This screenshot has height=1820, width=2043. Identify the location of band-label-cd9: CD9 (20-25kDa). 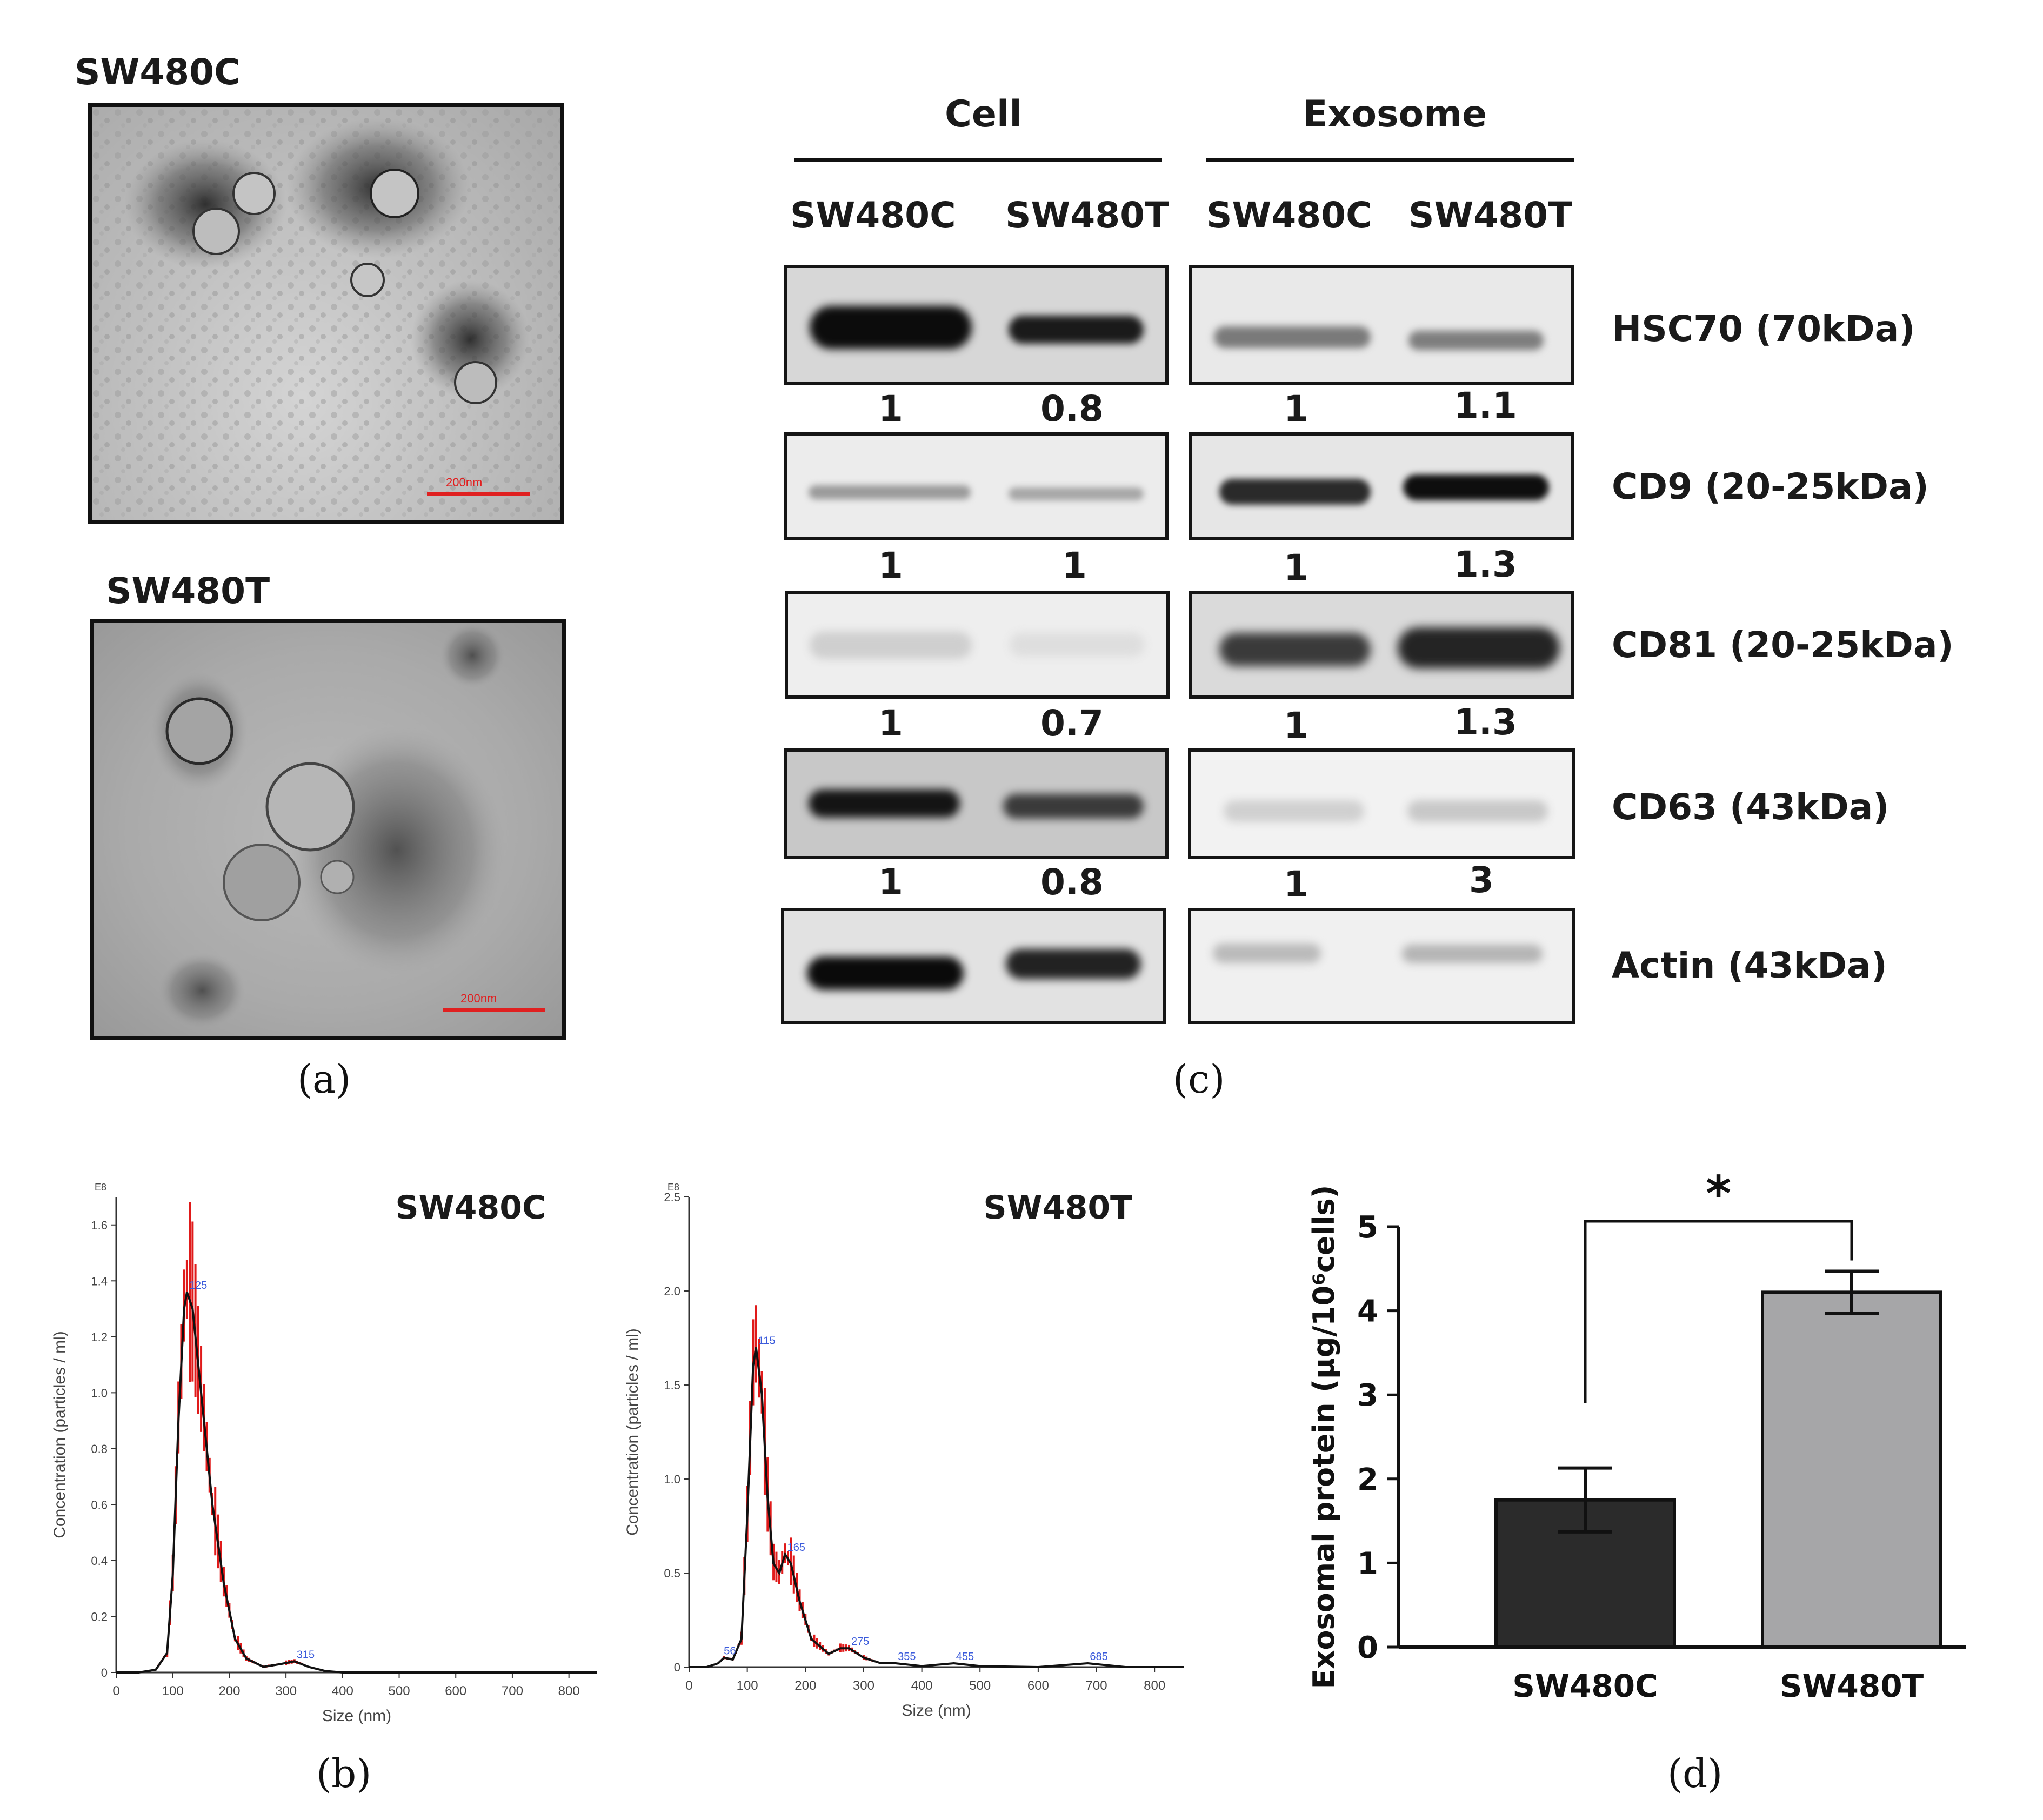
(1770, 487).